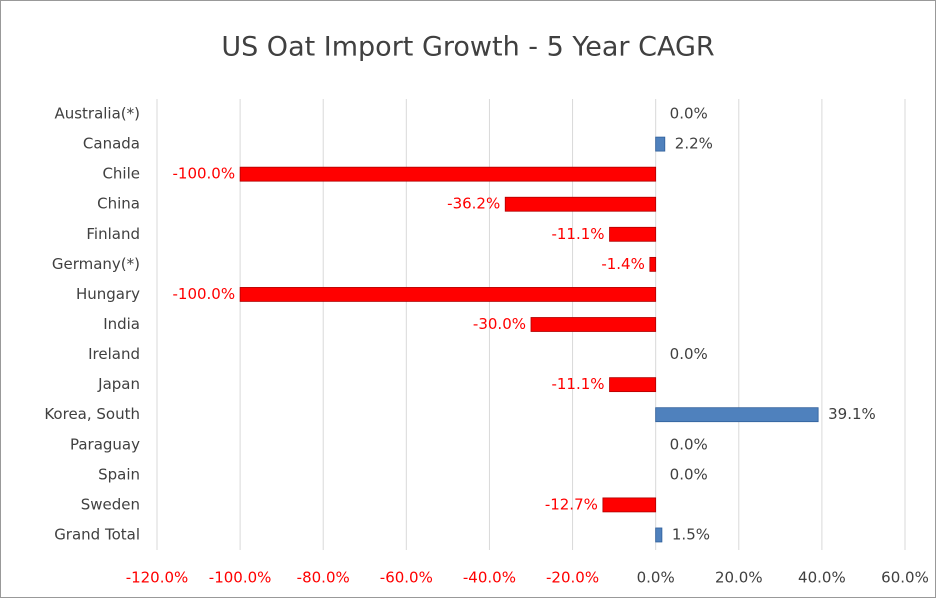 This screenshot has height=598, width=936. I want to click on y-tick-label: Germany(*), so click(96, 264).